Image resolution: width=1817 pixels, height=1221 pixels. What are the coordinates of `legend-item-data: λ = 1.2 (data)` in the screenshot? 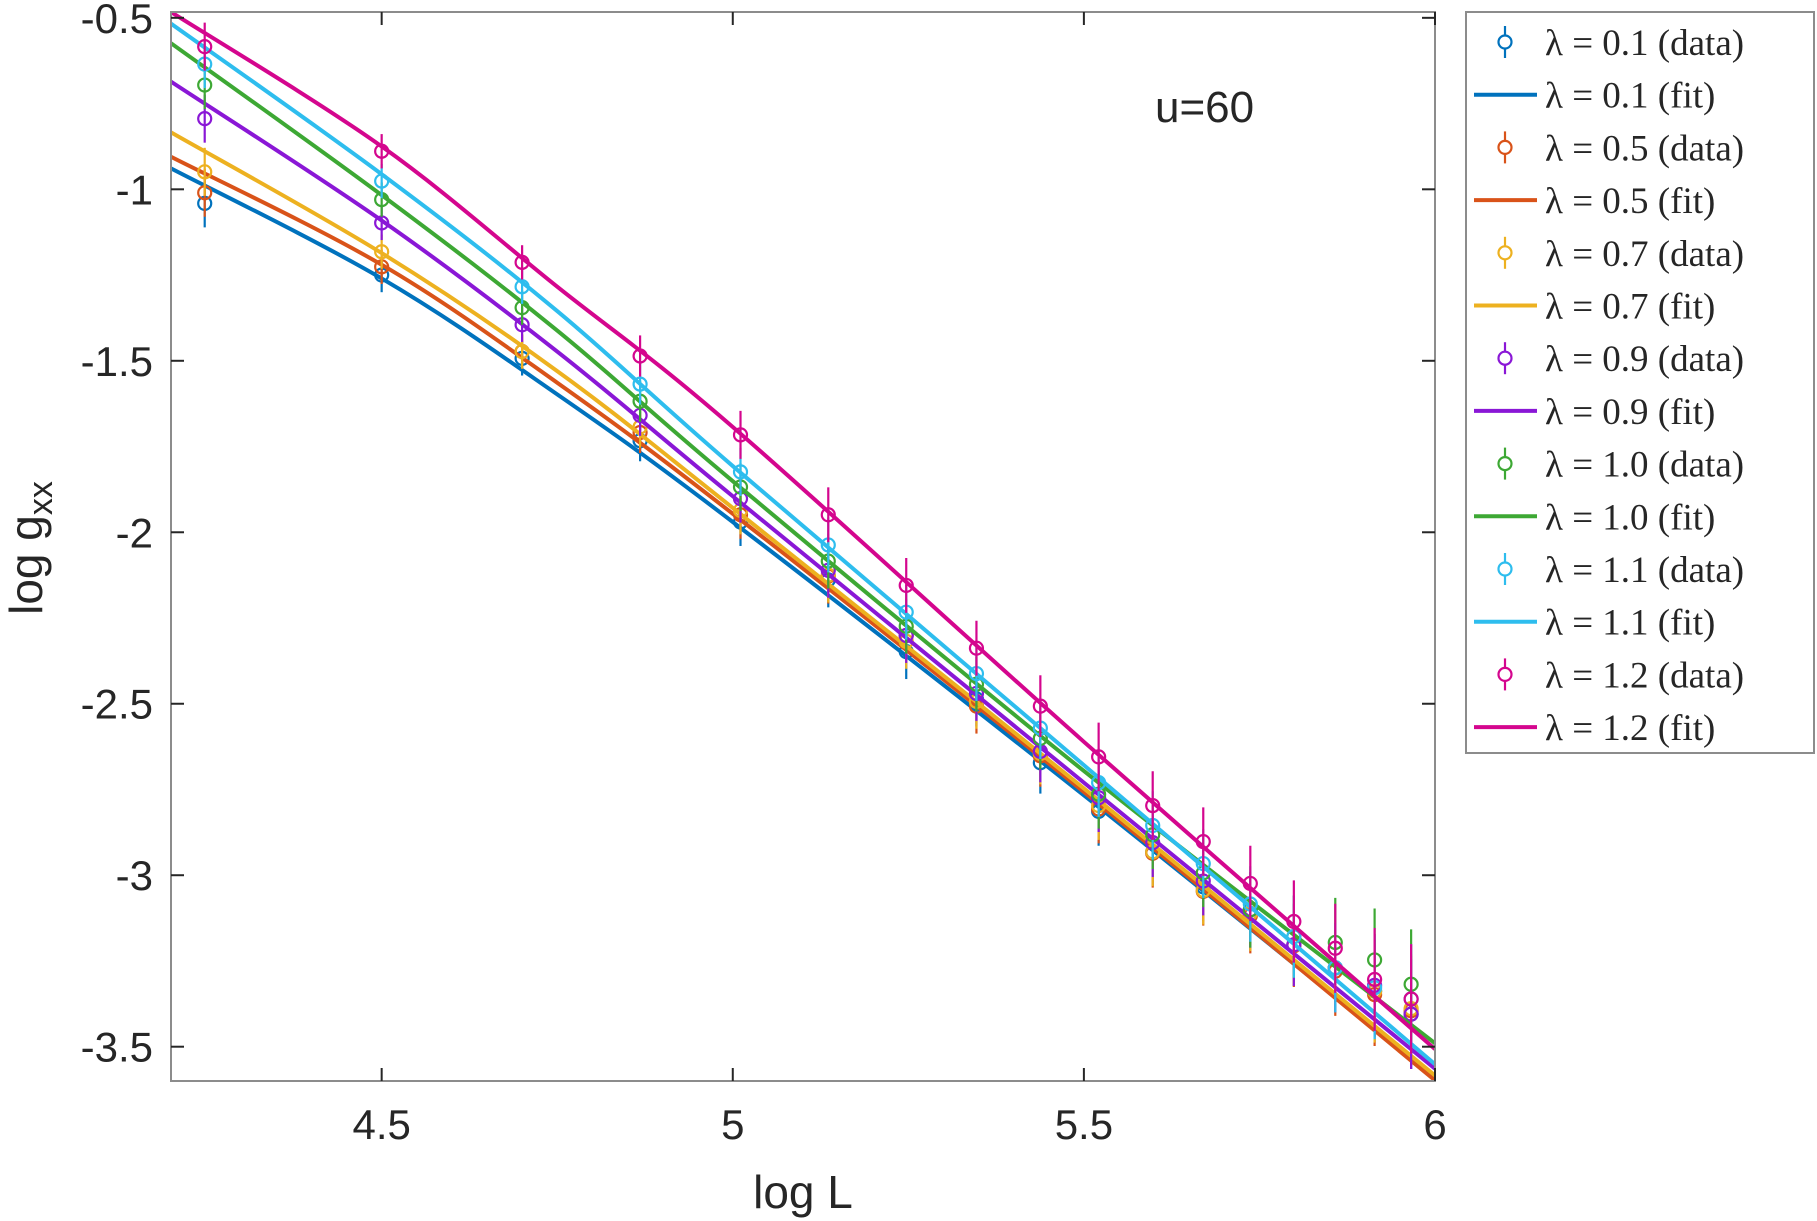 It's located at (1620, 675).